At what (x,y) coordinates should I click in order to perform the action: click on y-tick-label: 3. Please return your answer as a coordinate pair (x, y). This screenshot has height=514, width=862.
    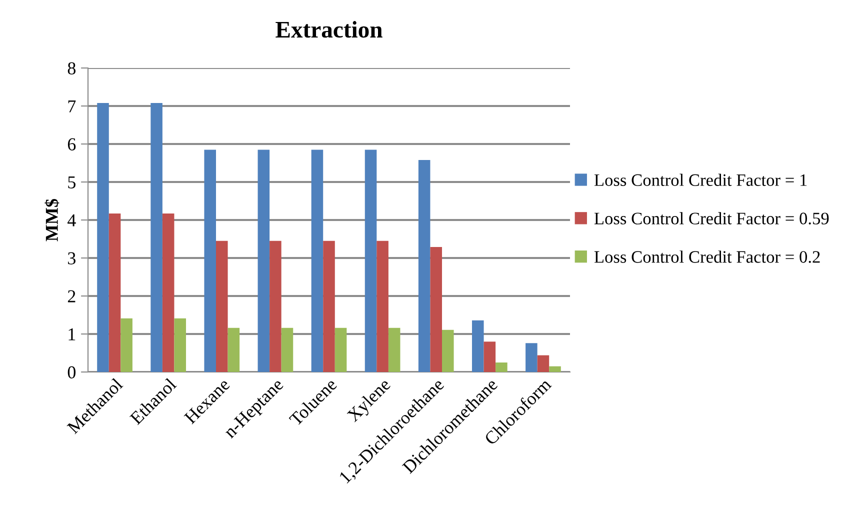
    Looking at the image, I should click on (72, 258).